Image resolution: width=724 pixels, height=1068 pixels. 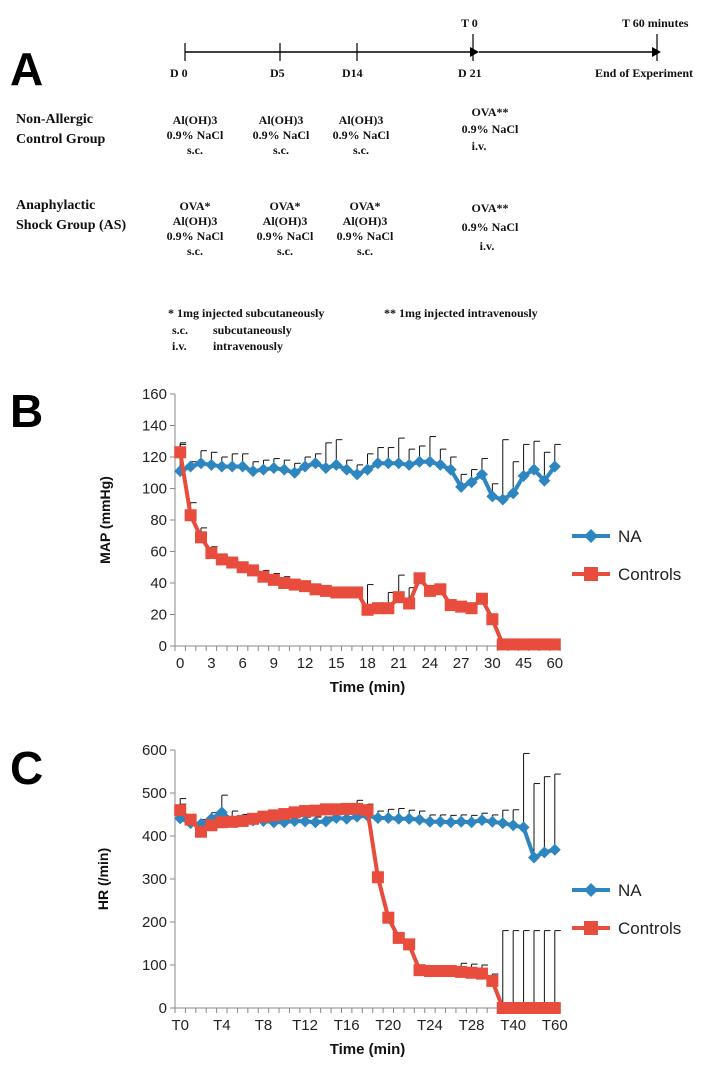 I want to click on y-tick-label: 400, so click(x=154, y=836).